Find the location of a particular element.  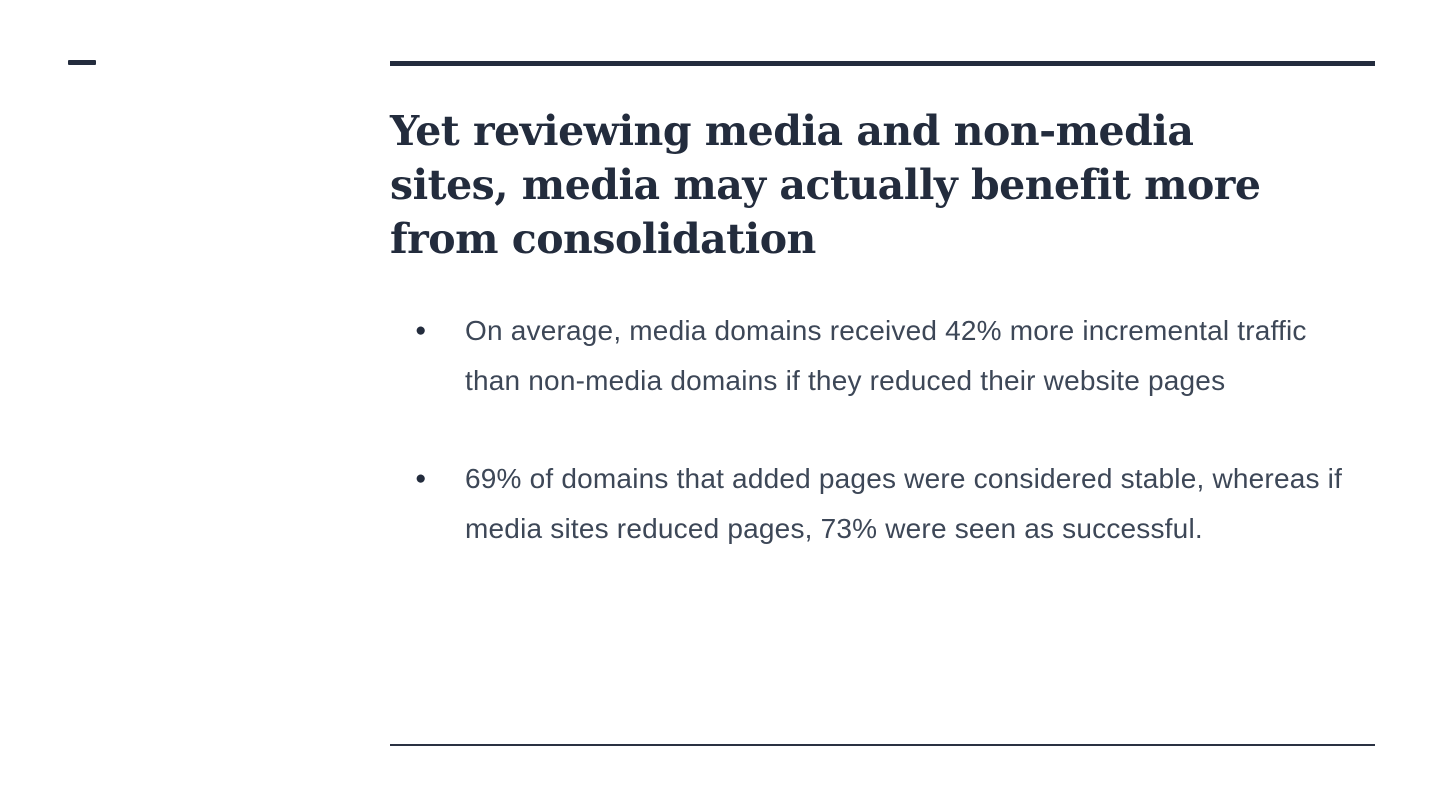

top-rule-divider is located at coordinates (882, 63).